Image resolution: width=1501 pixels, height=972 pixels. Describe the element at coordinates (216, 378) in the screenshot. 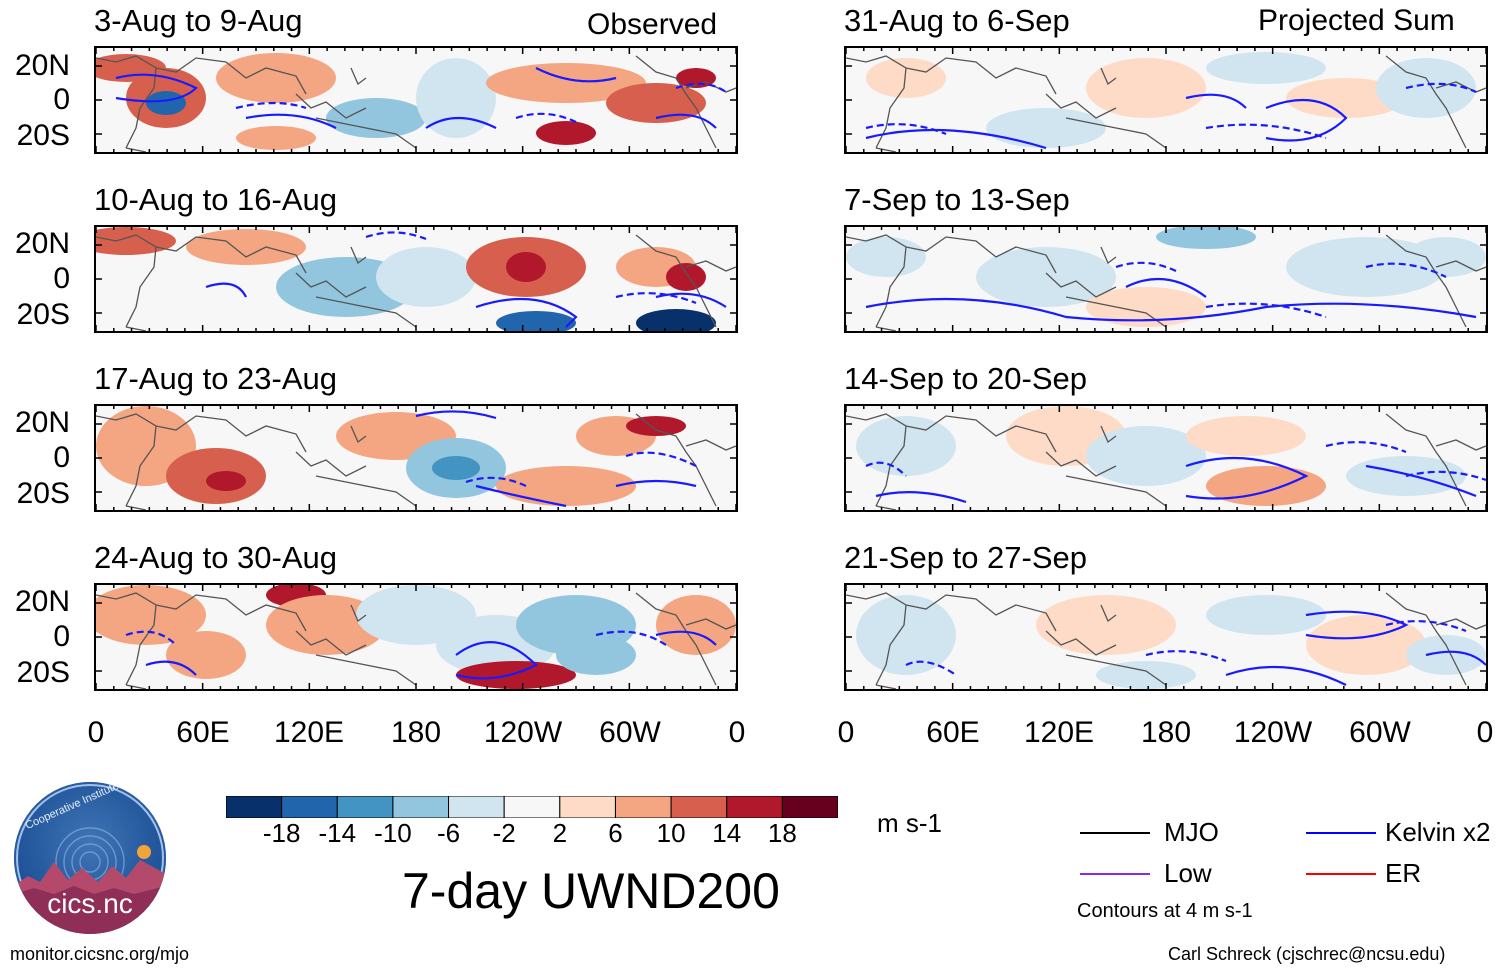

I see `panel-title: 17-Aug to 23-Aug` at that location.